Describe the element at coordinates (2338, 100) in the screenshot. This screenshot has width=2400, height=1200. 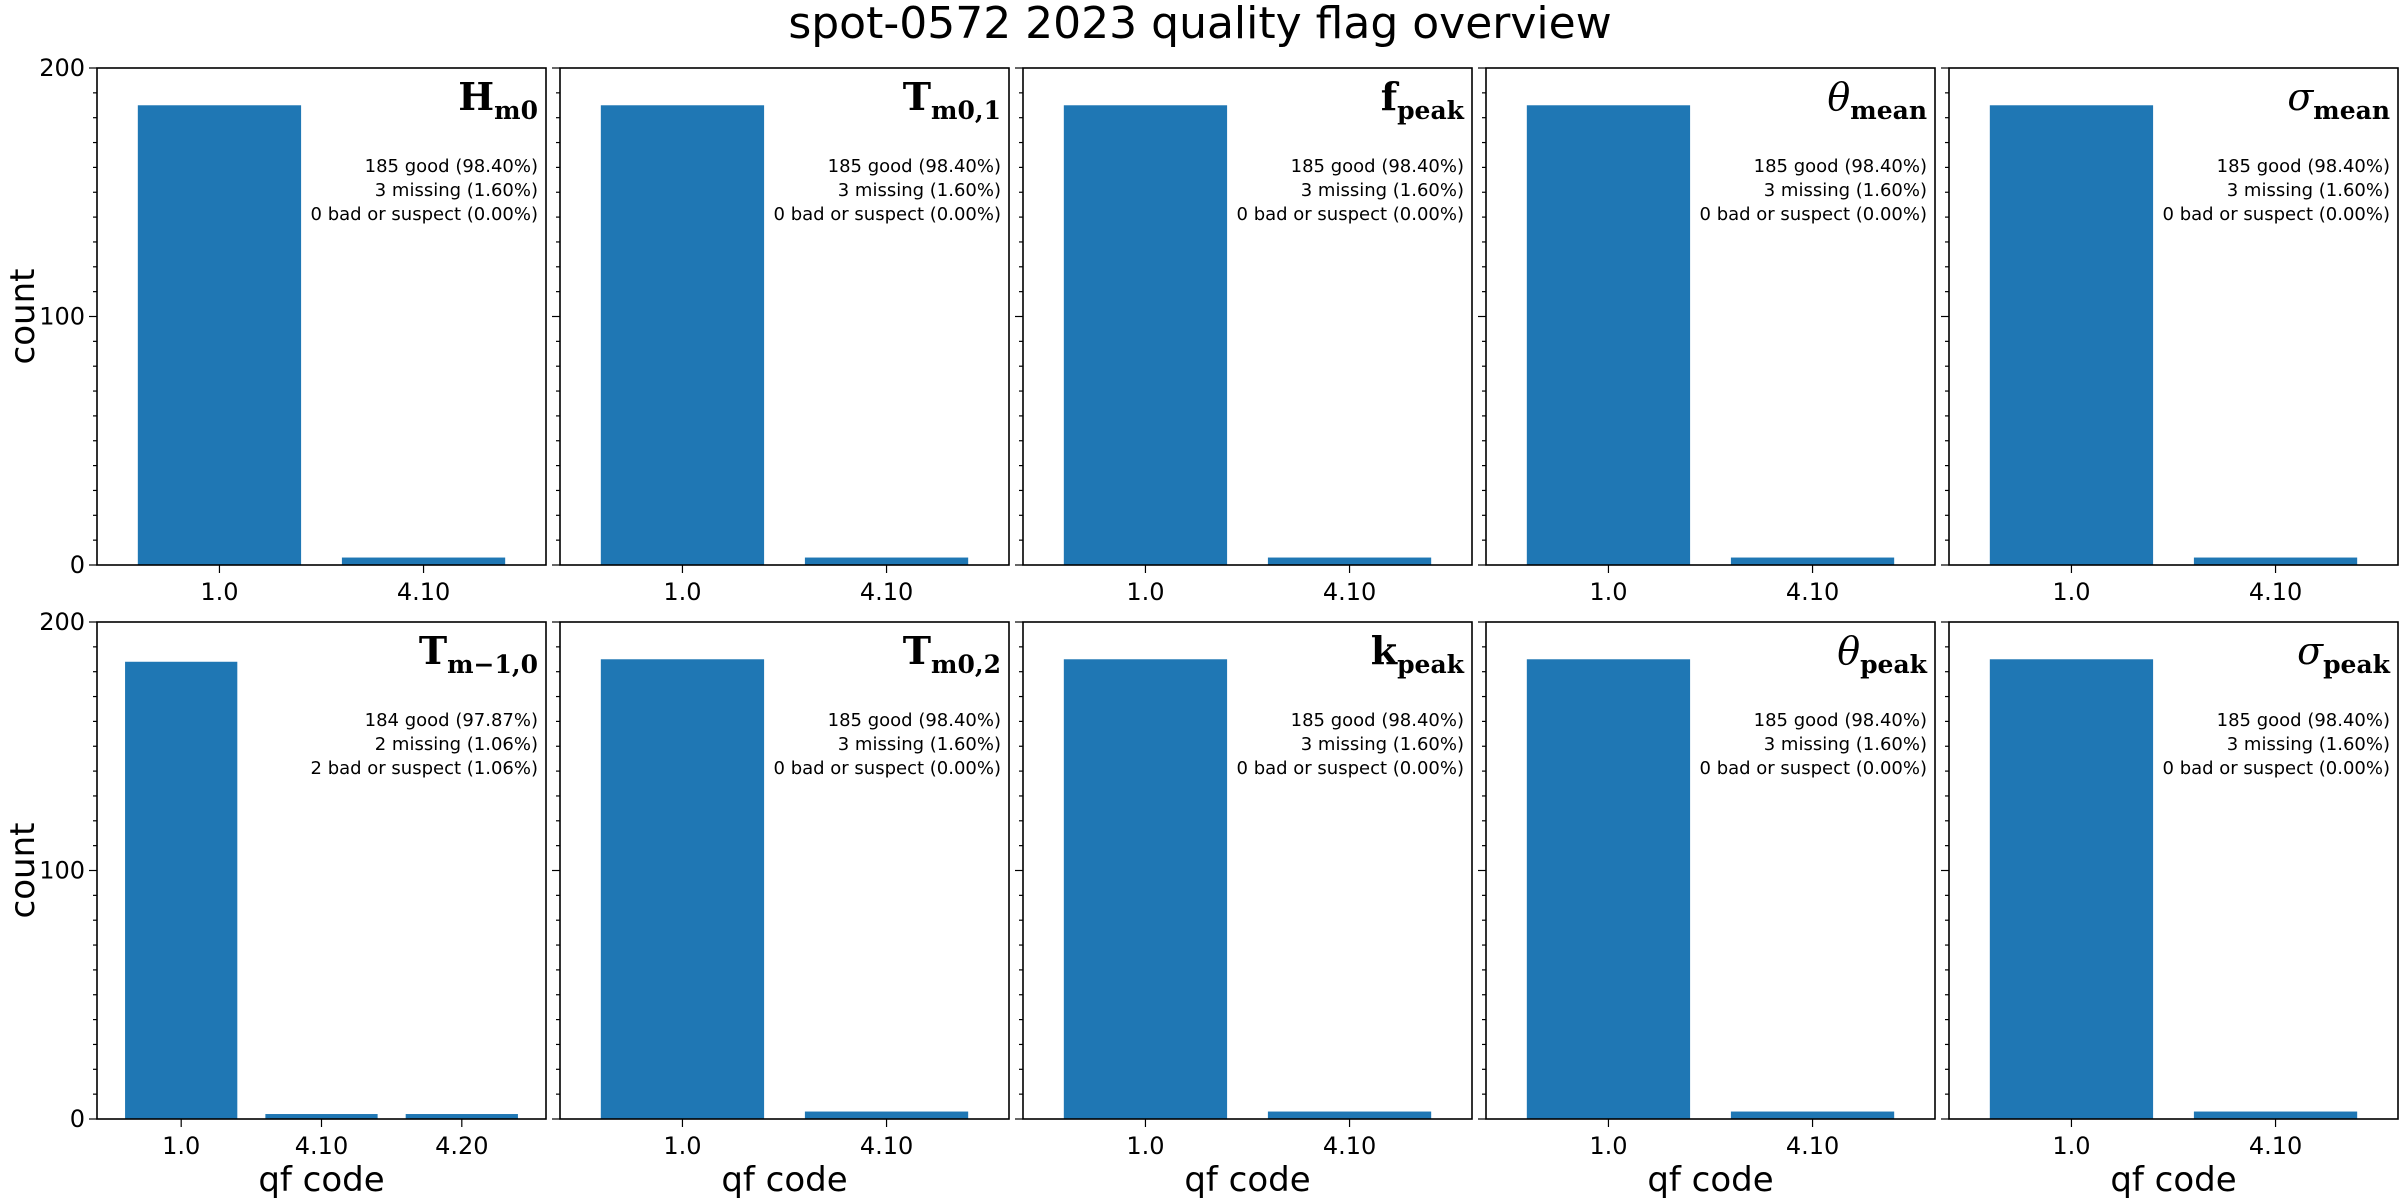
I see `panel-variable-name: σmean` at that location.